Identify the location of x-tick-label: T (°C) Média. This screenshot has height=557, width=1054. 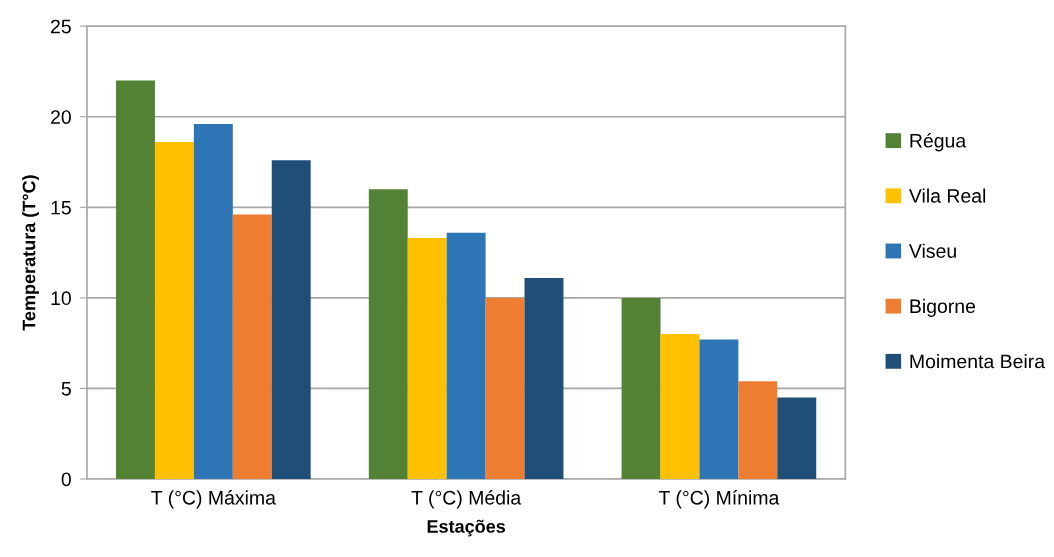
(466, 499).